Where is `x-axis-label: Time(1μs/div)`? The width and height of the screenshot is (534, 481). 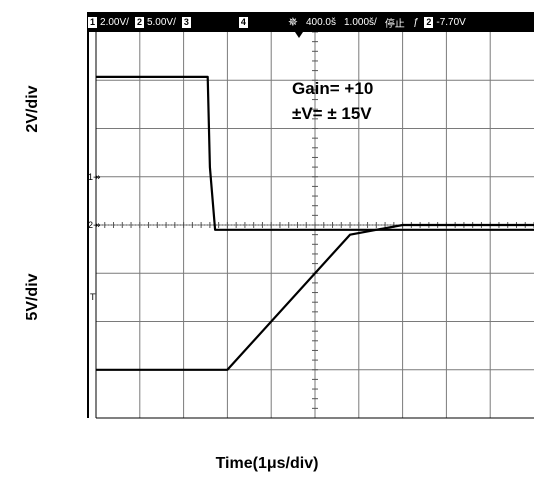 x-axis-label: Time(1μs/div) is located at coordinates (267, 463).